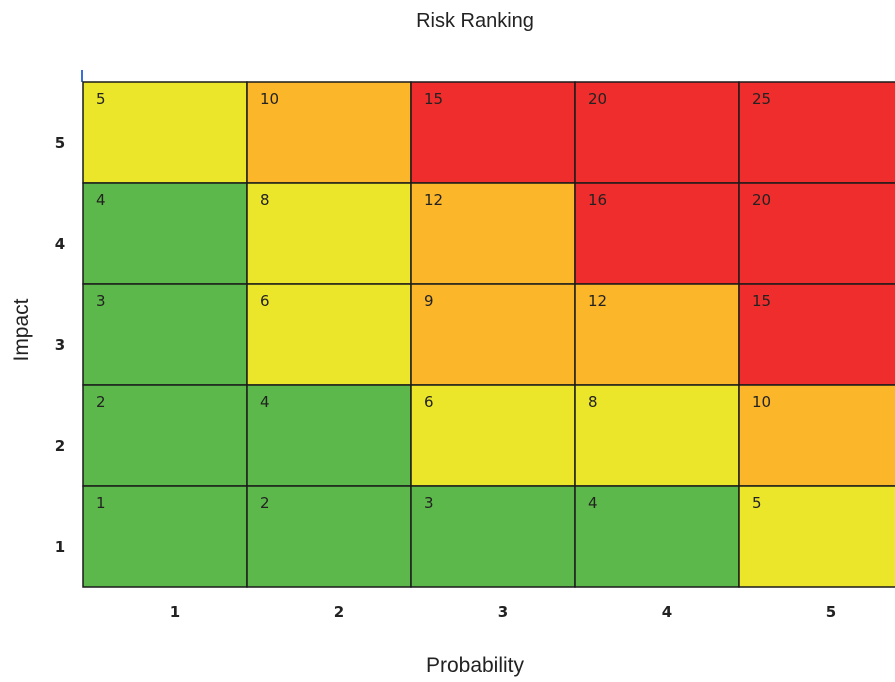 This screenshot has width=895, height=682. What do you see at coordinates (60, 244) in the screenshot?
I see `y-tick-label: 4` at bounding box center [60, 244].